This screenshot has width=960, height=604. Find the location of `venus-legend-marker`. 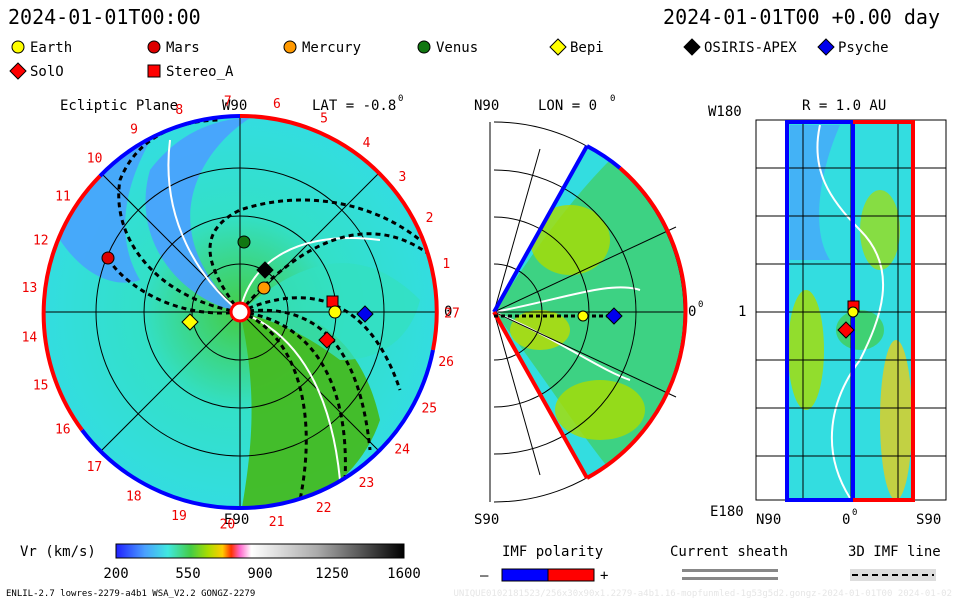

venus-legend-marker is located at coordinates (424, 47).